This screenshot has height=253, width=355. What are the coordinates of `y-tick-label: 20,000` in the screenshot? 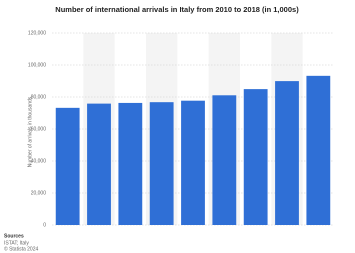 It's located at (39, 193).